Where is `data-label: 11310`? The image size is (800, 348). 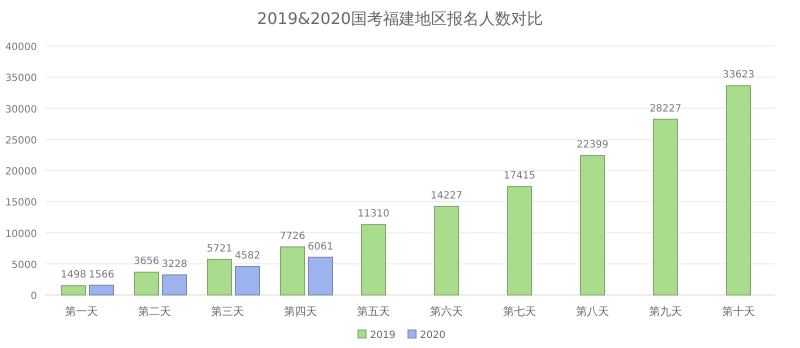
data-label: 11310 is located at coordinates (374, 214).